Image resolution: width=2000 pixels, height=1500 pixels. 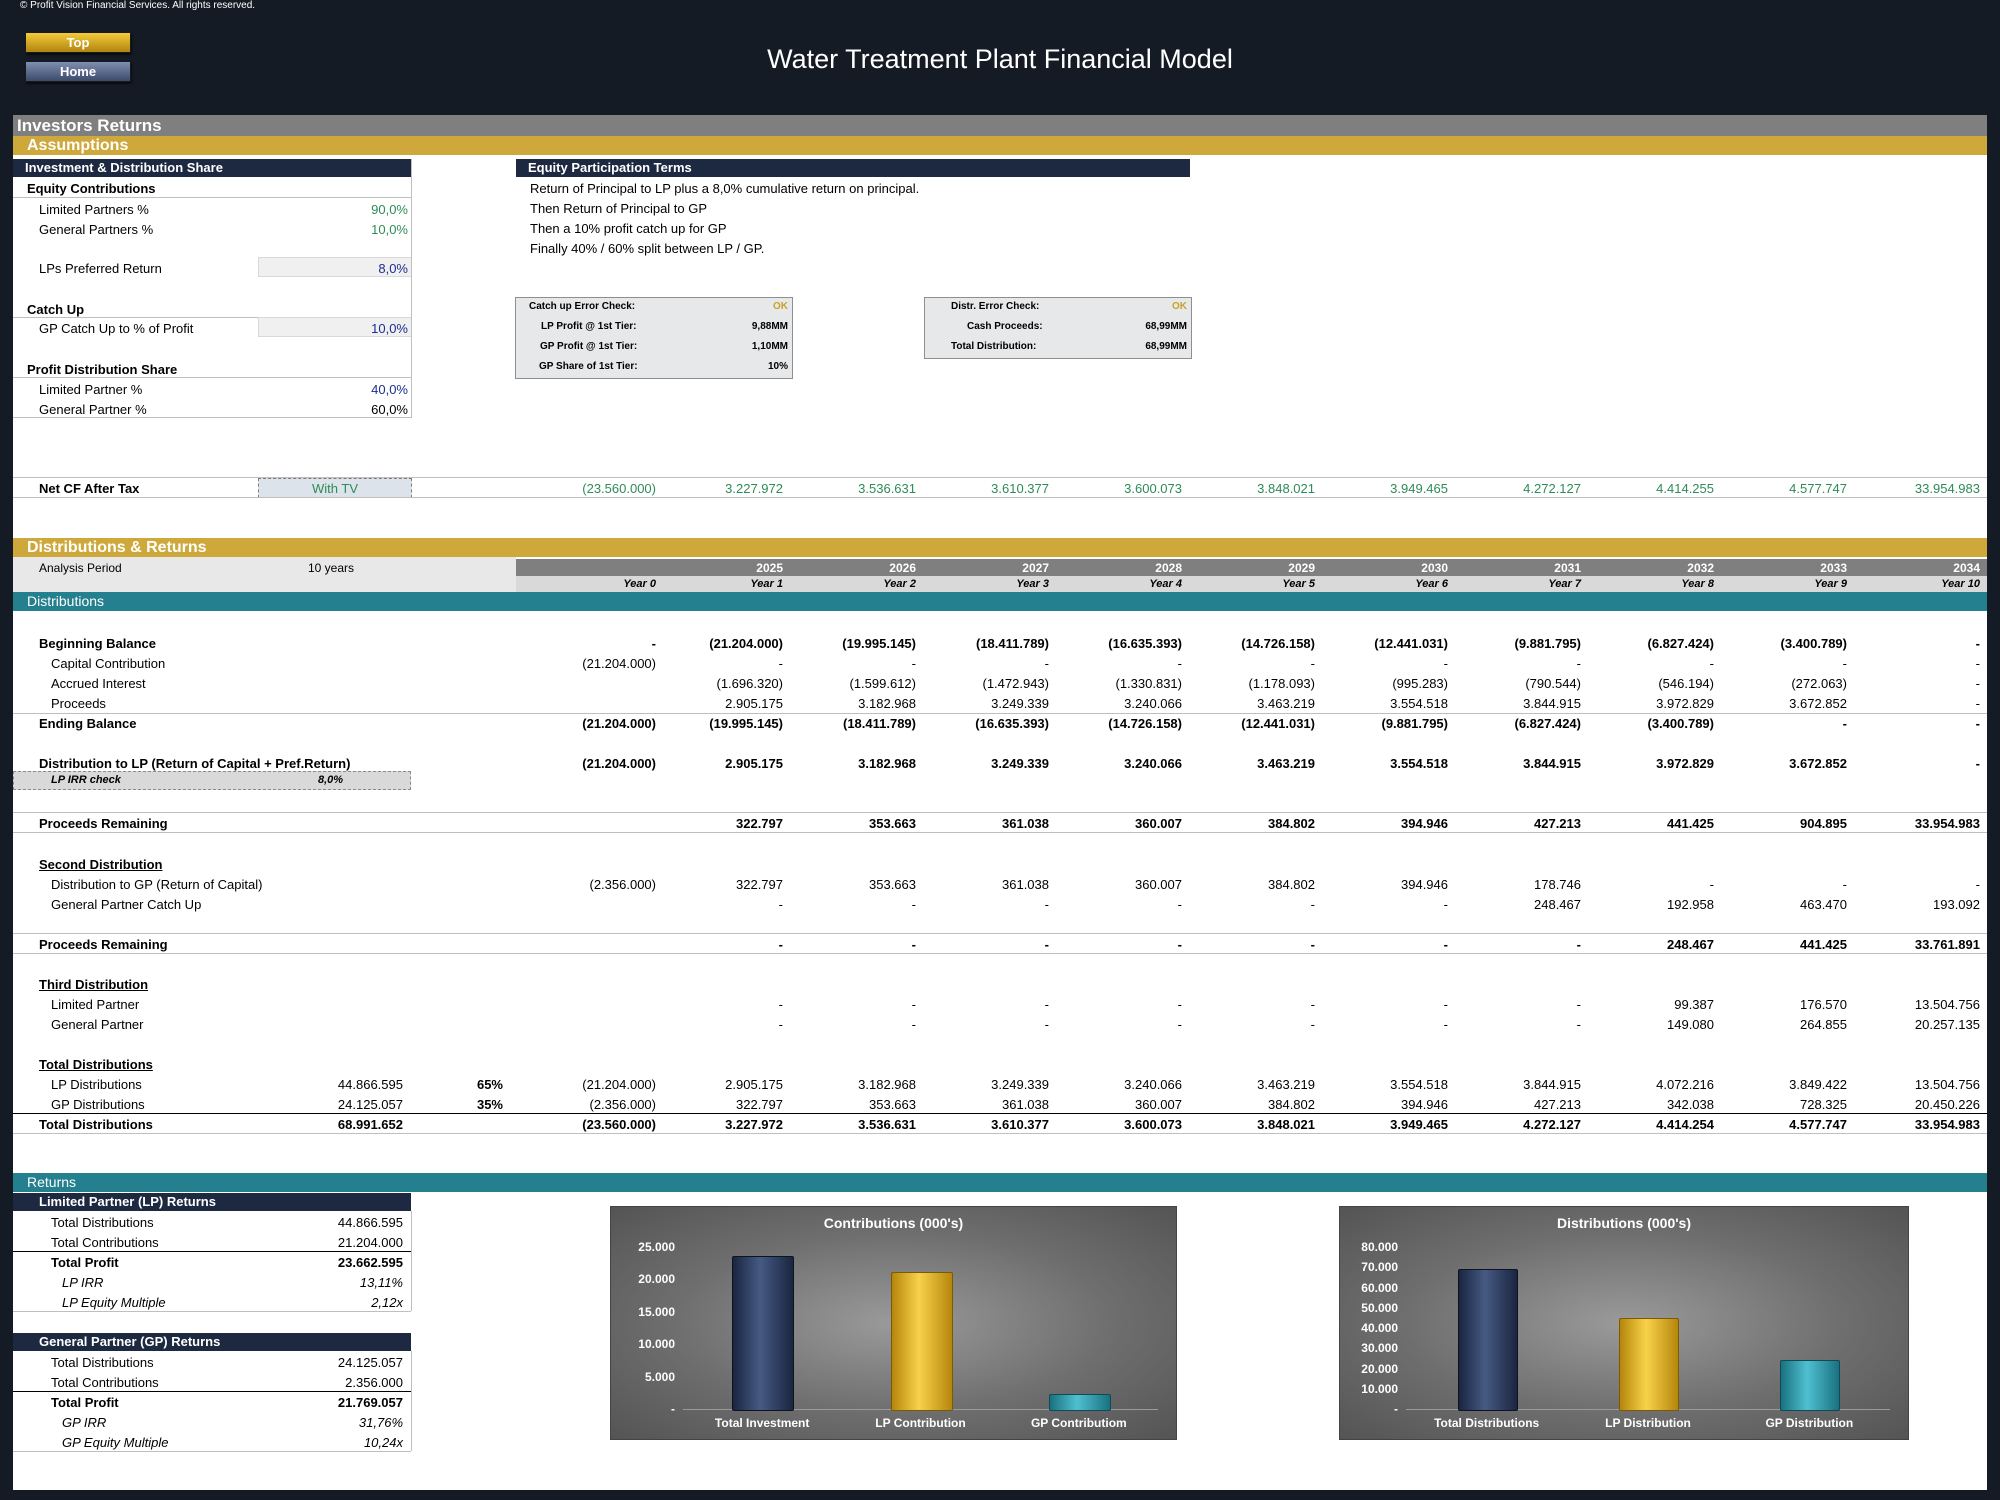 What do you see at coordinates (1166, 326) in the screenshot?
I see `cash-proceeds-value: 68,99MM` at bounding box center [1166, 326].